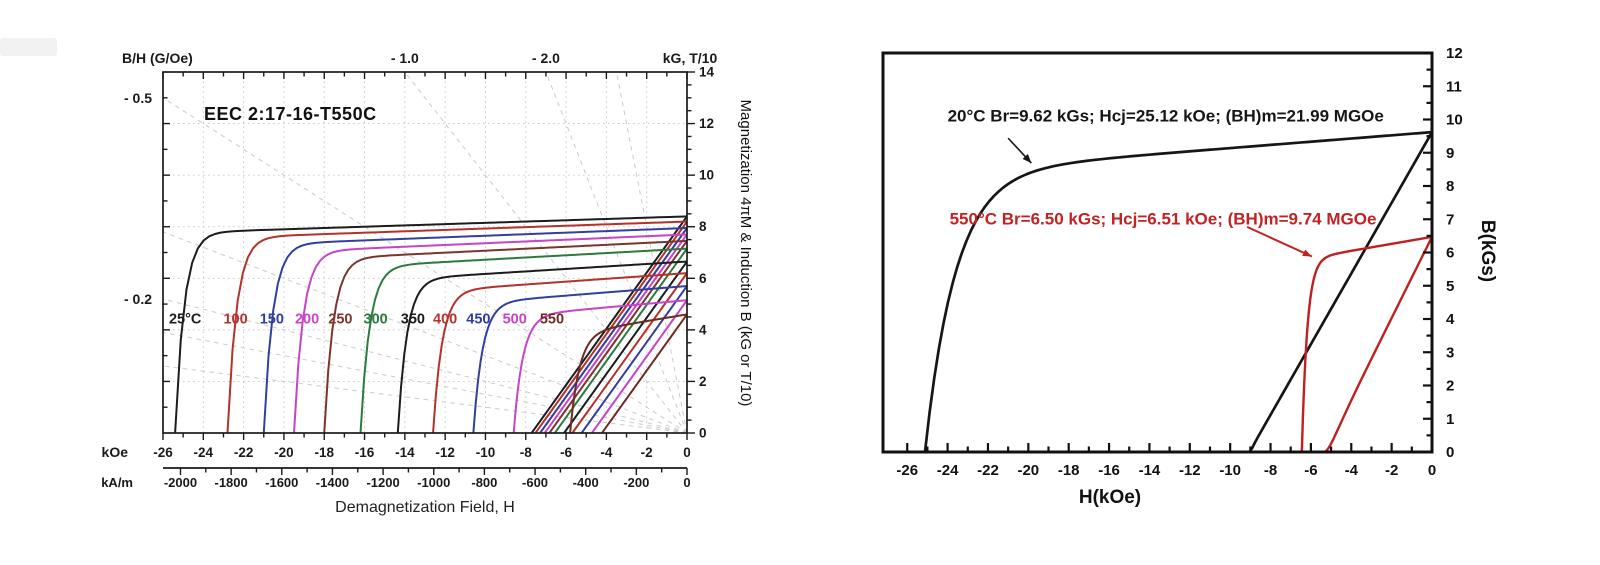 The width and height of the screenshot is (1600, 565). Describe the element at coordinates (1190, 470) in the screenshot. I see `x-tick-label: -12` at that location.